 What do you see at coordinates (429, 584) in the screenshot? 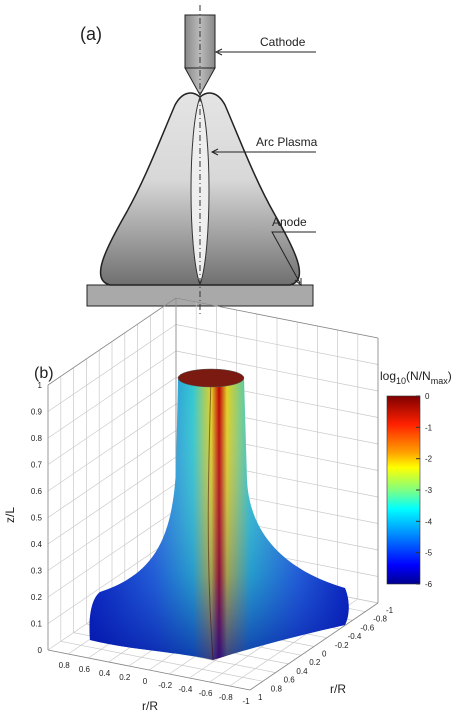
I see `colorbar-tick-label: -6` at bounding box center [429, 584].